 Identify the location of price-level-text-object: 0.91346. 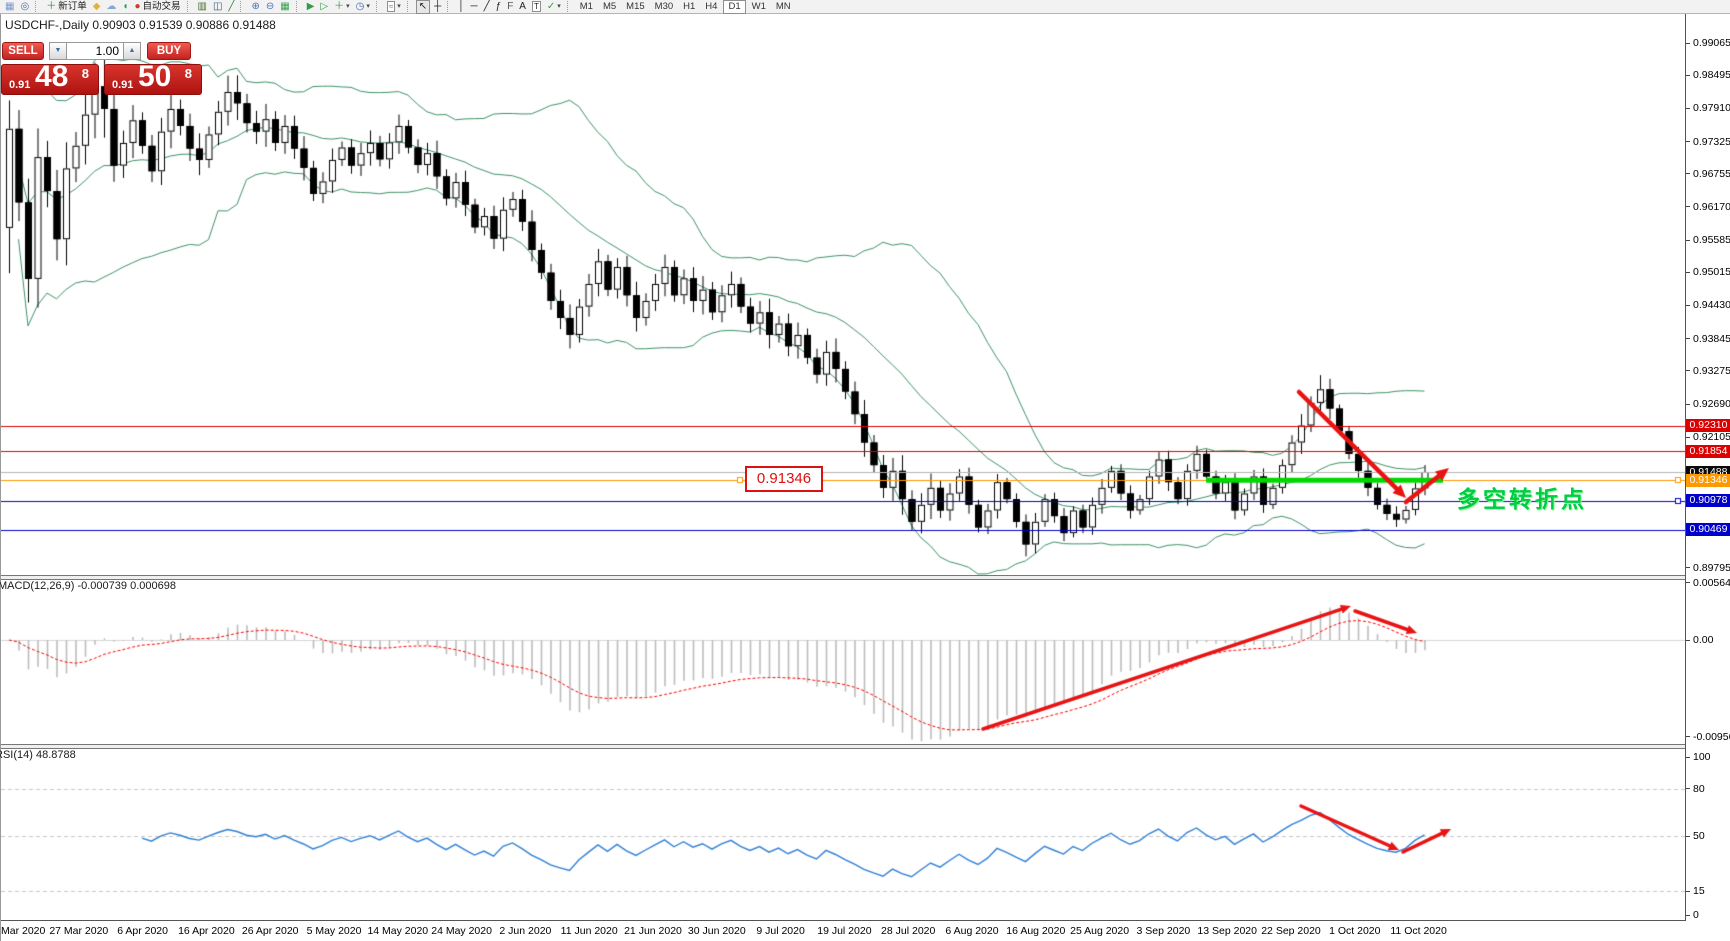
(784, 479).